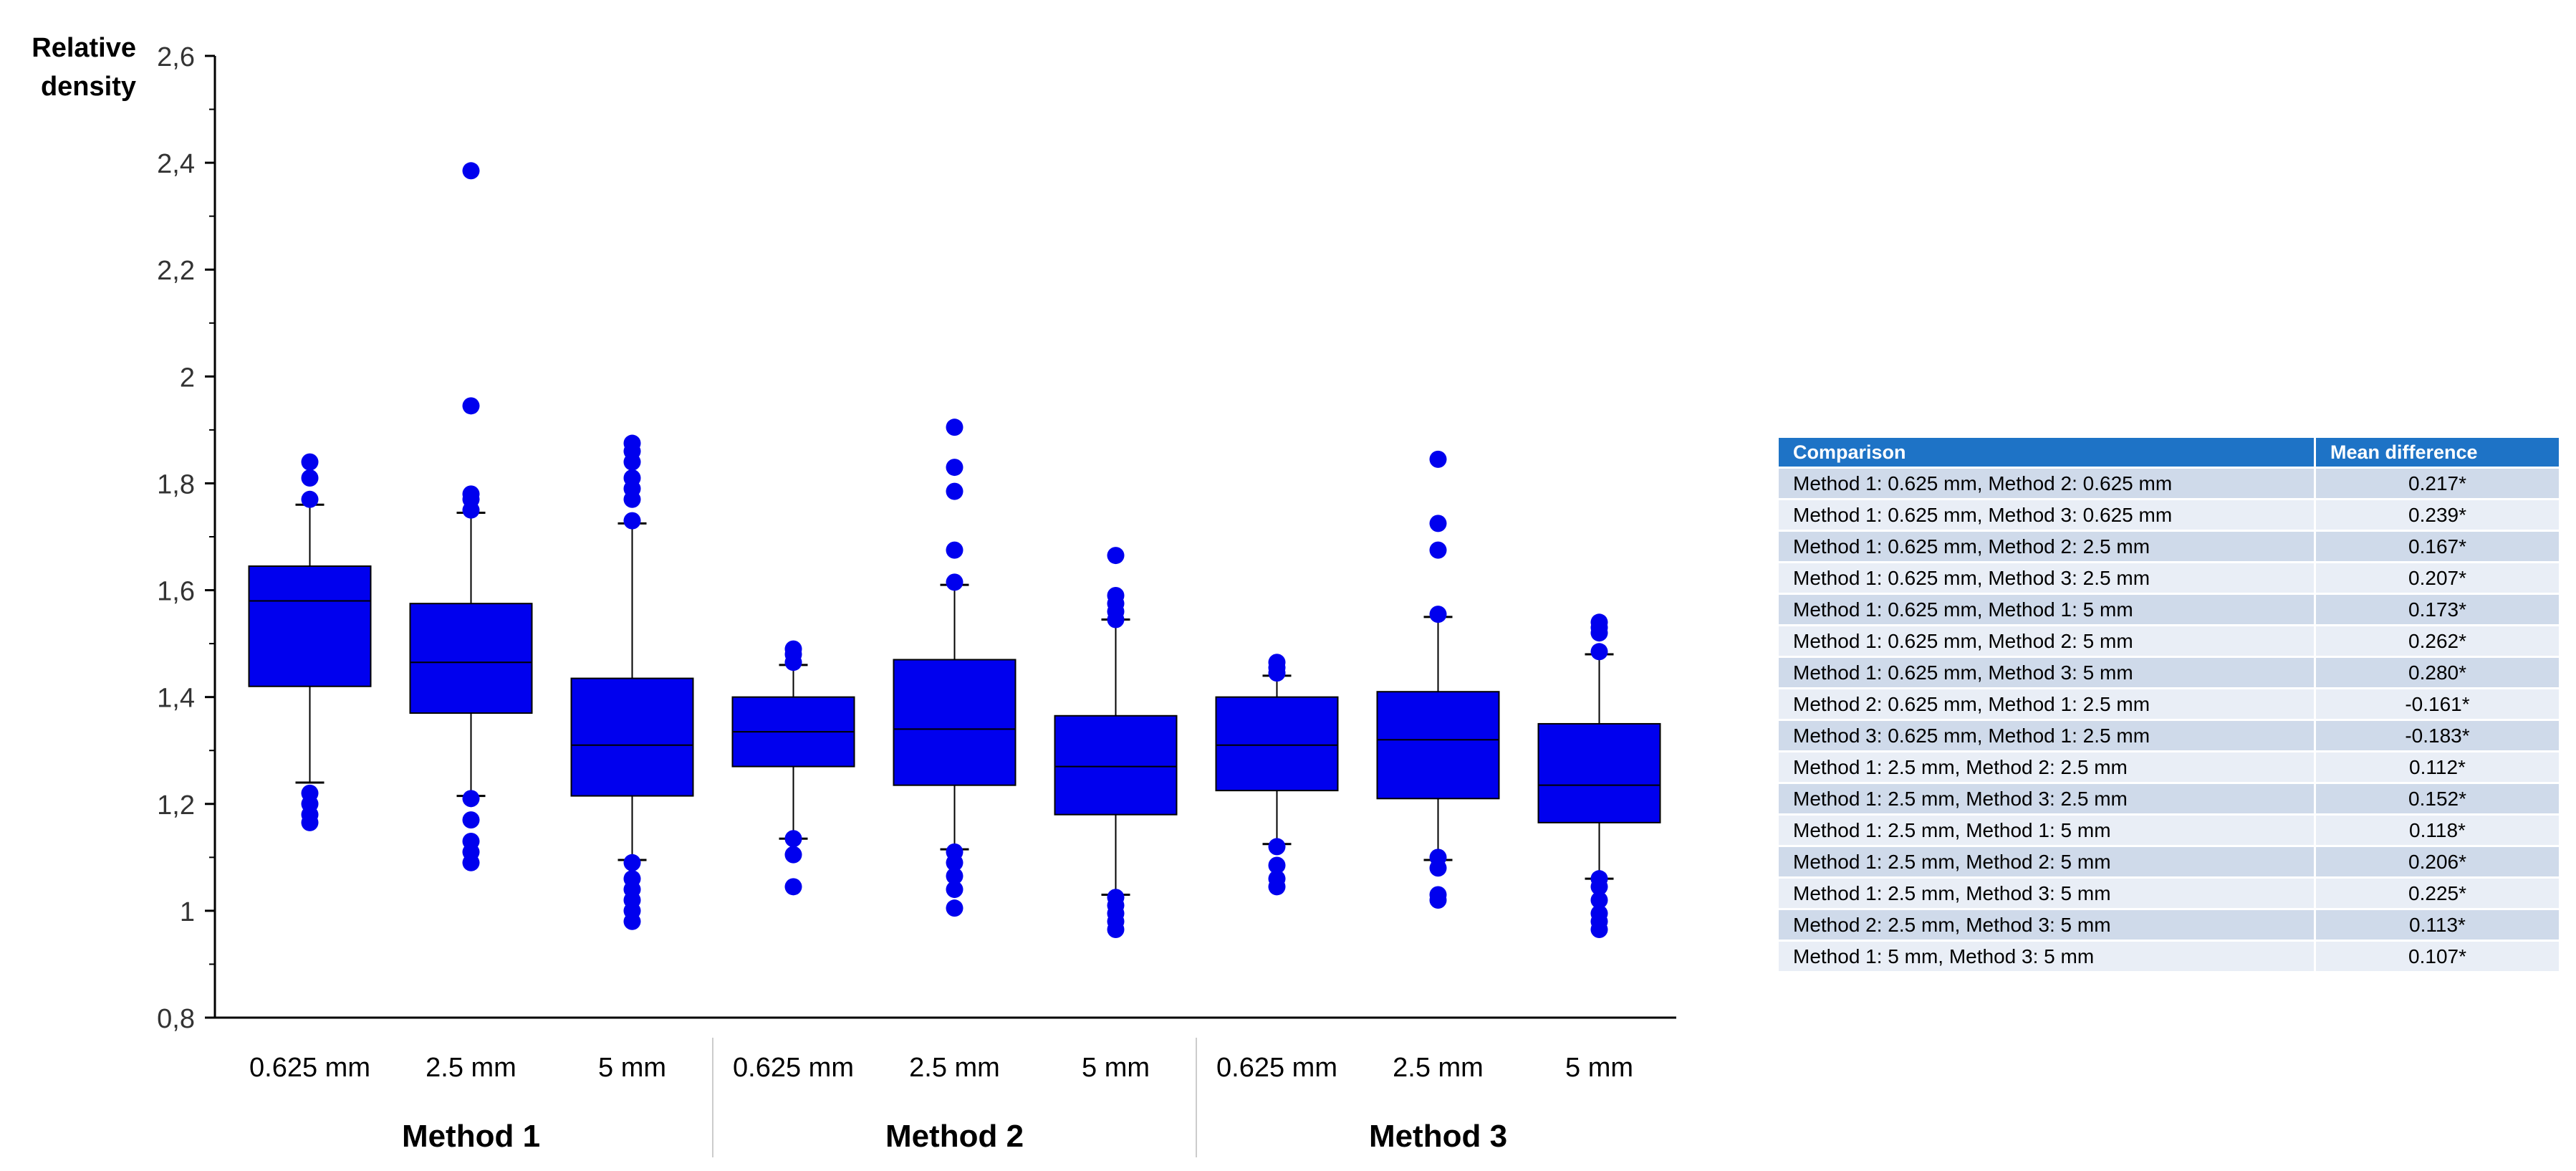 The width and height of the screenshot is (2576, 1171). I want to click on table-header-row: Comparison Mean difference, so click(2169, 452).